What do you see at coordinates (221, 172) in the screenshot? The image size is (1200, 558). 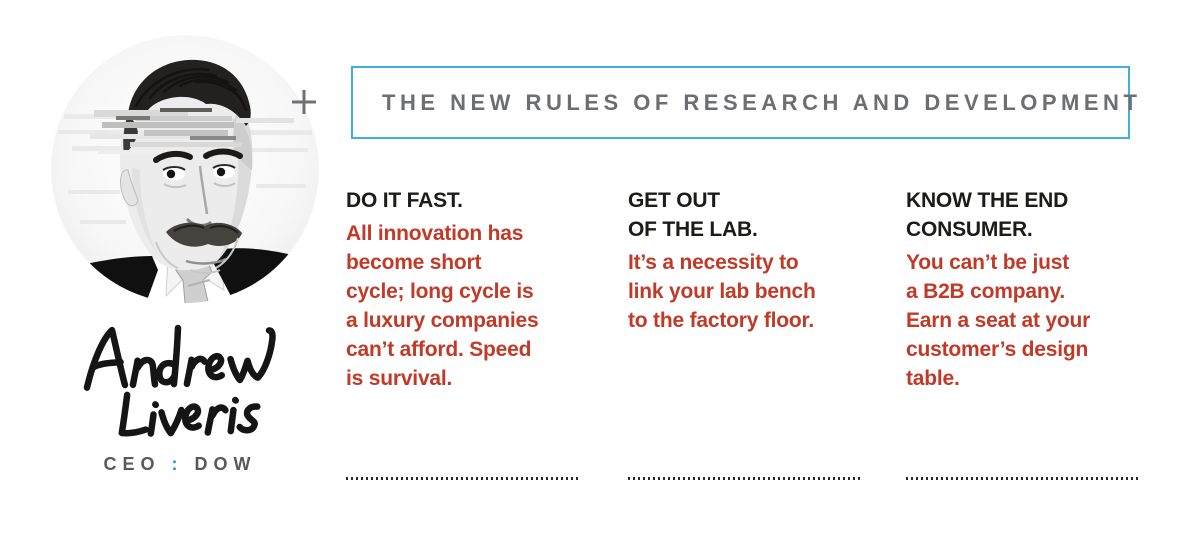 I see `eye-right` at bounding box center [221, 172].